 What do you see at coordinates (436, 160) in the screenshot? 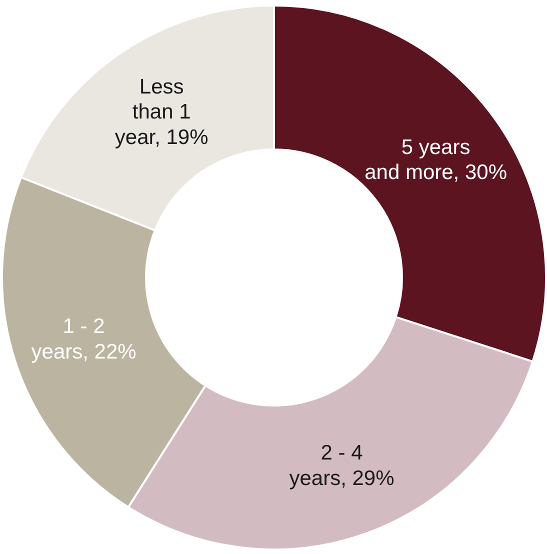
I see `slice-label: 5 years and more, 30%` at bounding box center [436, 160].